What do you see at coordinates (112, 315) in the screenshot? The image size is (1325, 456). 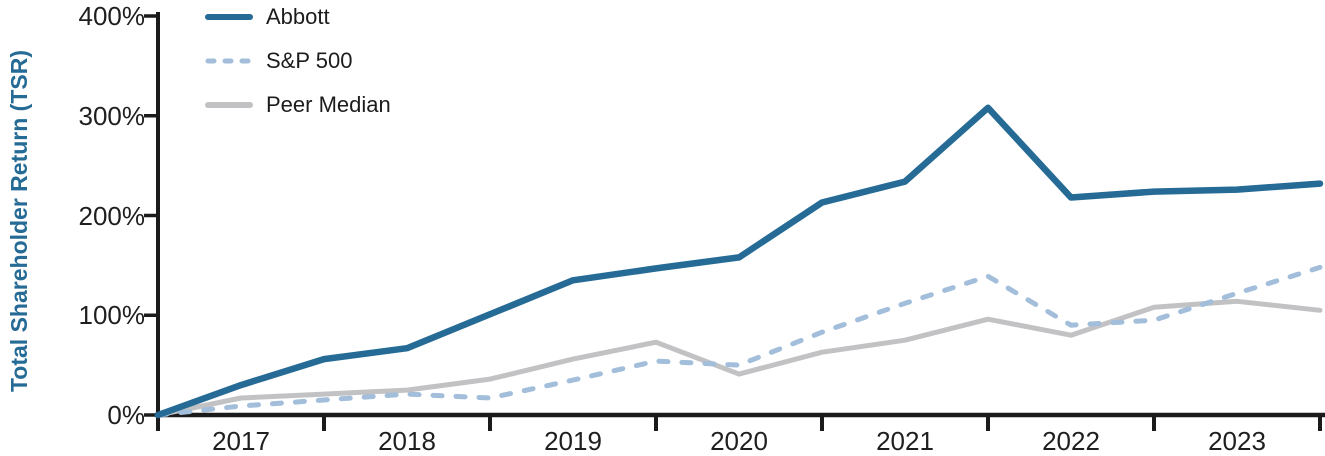 I see `y-tick-label: 100%` at bounding box center [112, 315].